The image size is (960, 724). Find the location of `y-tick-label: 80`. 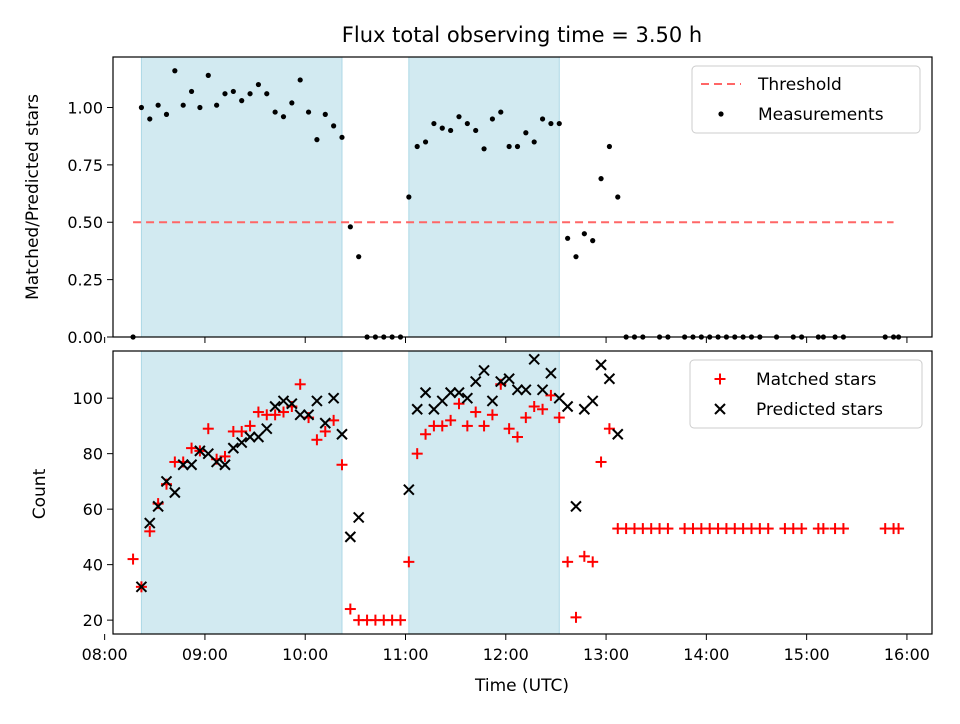

y-tick-label: 80 is located at coordinates (93, 454).